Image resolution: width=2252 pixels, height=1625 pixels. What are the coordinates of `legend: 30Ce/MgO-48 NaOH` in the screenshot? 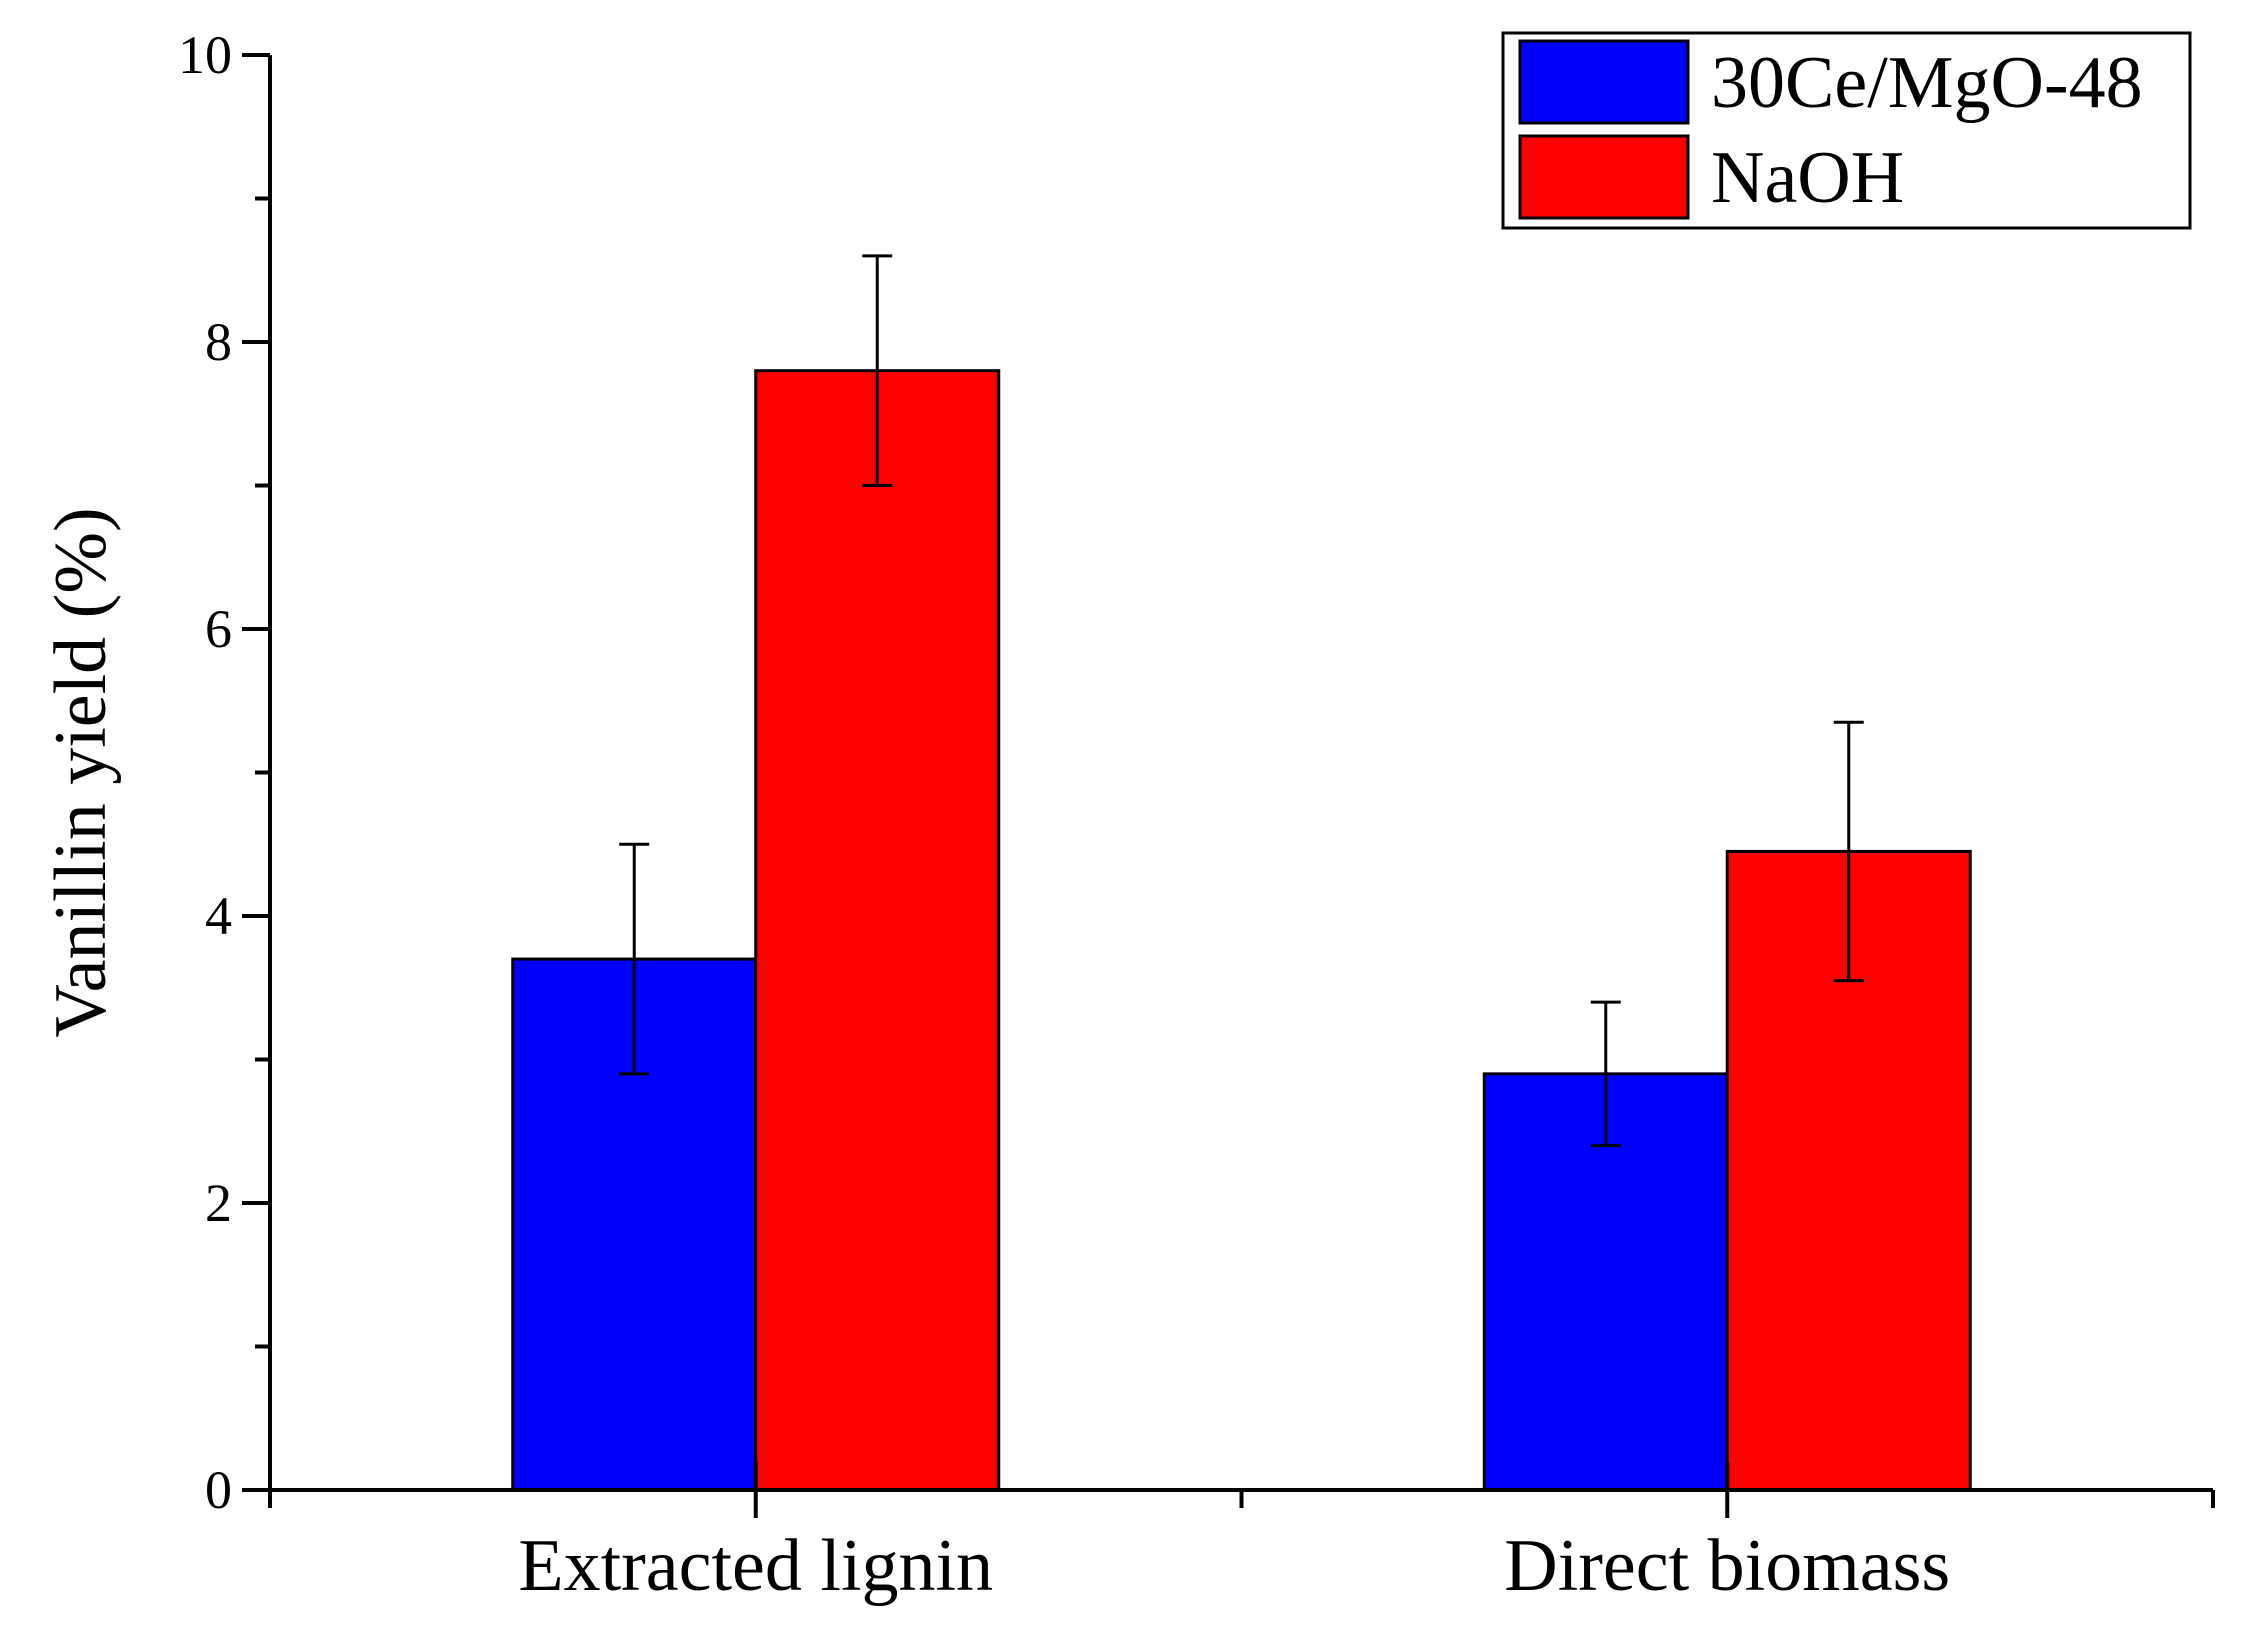 It's located at (1846, 130).